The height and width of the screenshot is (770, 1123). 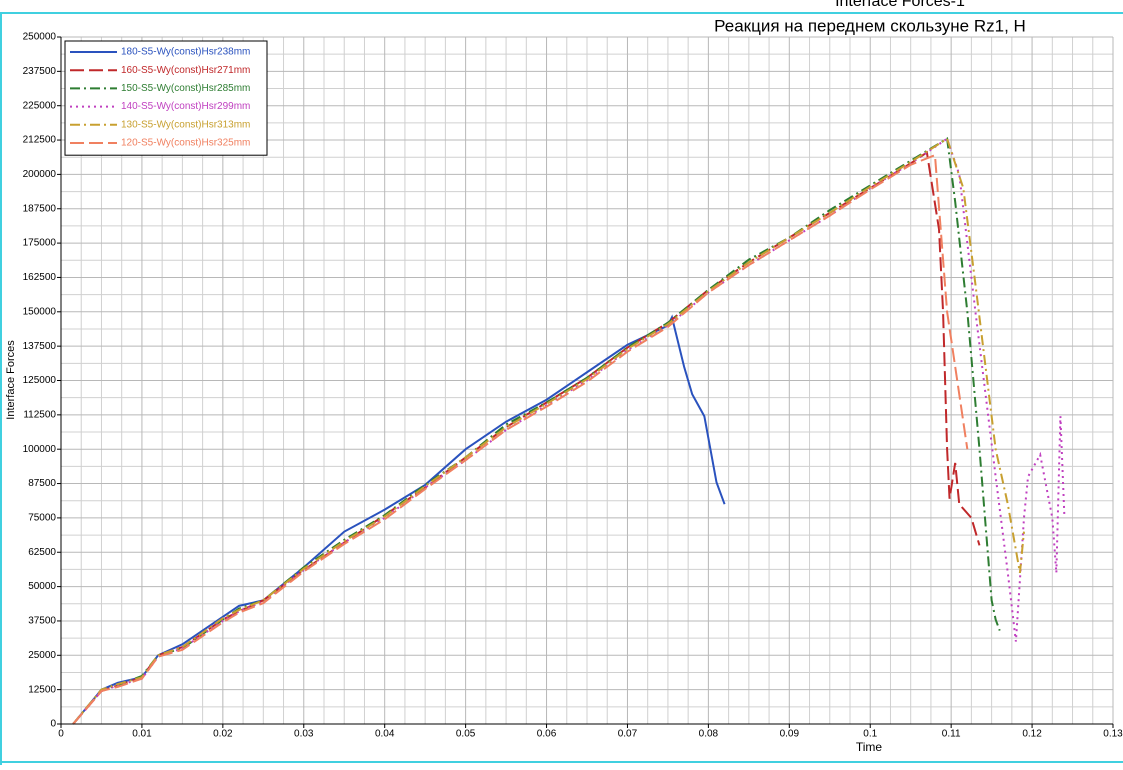 What do you see at coordinates (185, 106) in the screenshot?
I see `legend-label: 140-S5-Wy(const)Hsr299mm` at bounding box center [185, 106].